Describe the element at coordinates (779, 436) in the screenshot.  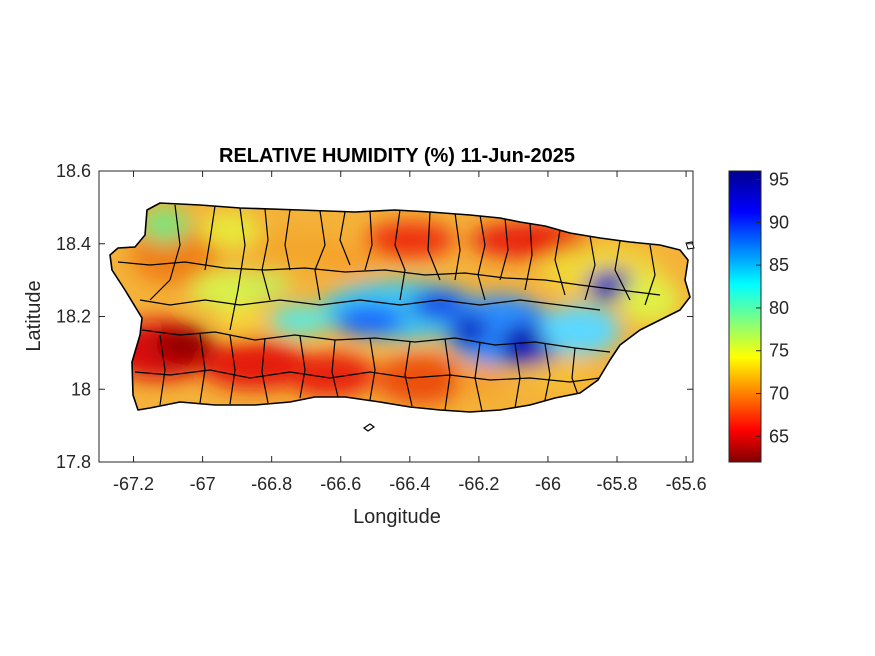
I see `colorbar-tick-label: 65` at that location.